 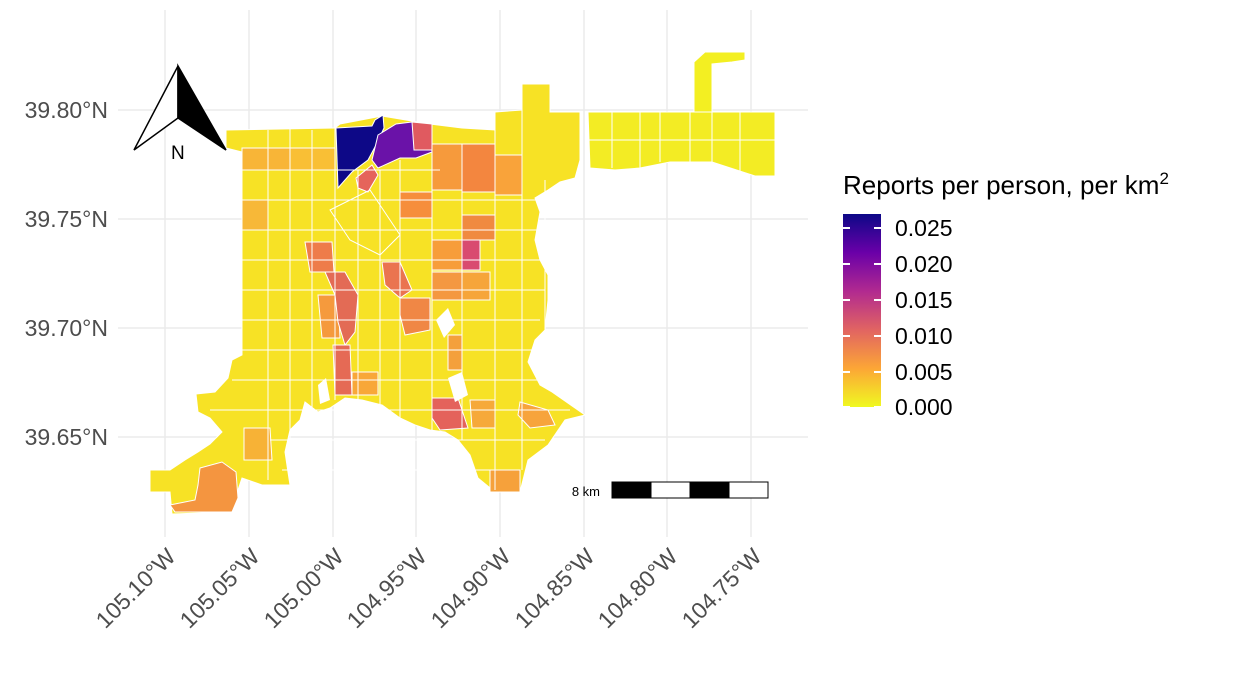 What do you see at coordinates (924, 407) in the screenshot?
I see `legend-tick-0.000: 0.000` at bounding box center [924, 407].